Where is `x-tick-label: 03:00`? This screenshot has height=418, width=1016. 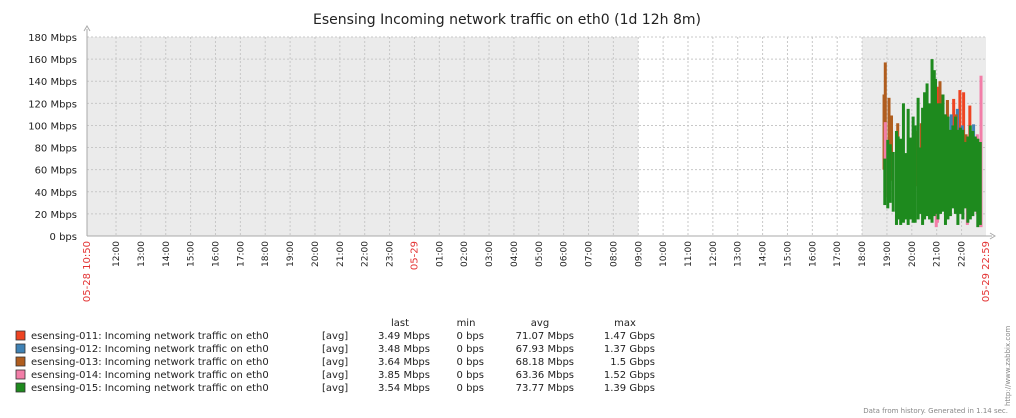 x-tick-label: 03:00 is located at coordinates (490, 254).